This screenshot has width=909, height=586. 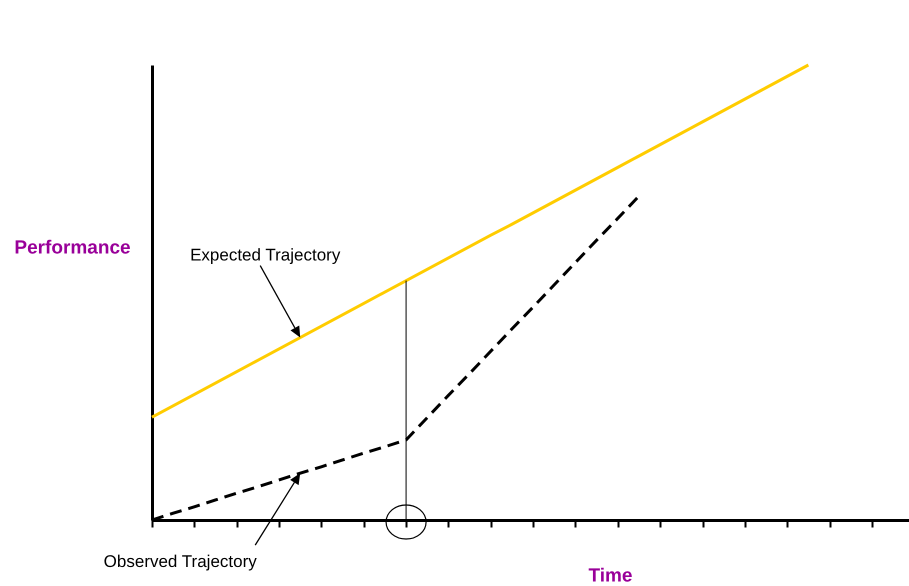 I want to click on text: Observed Trajectory, so click(x=181, y=562).